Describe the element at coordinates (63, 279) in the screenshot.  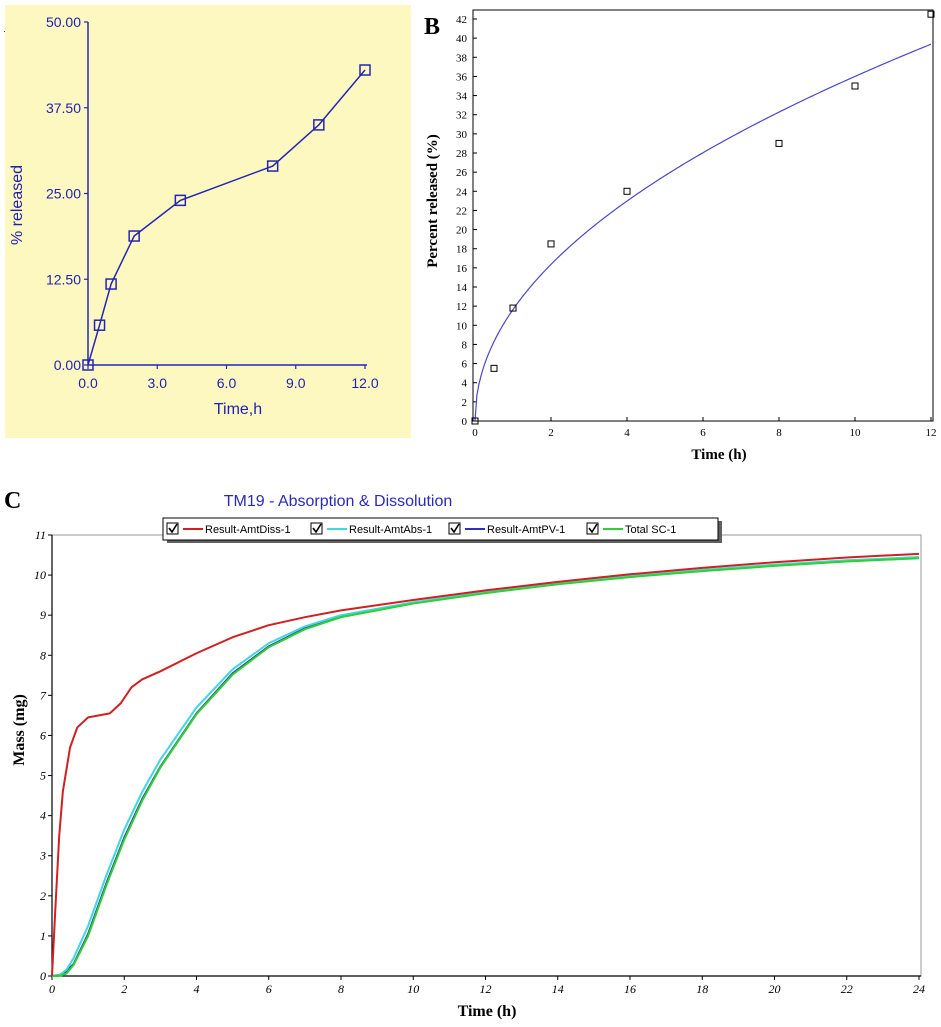
I see `chart-a-y-tick-label: 12.50` at that location.